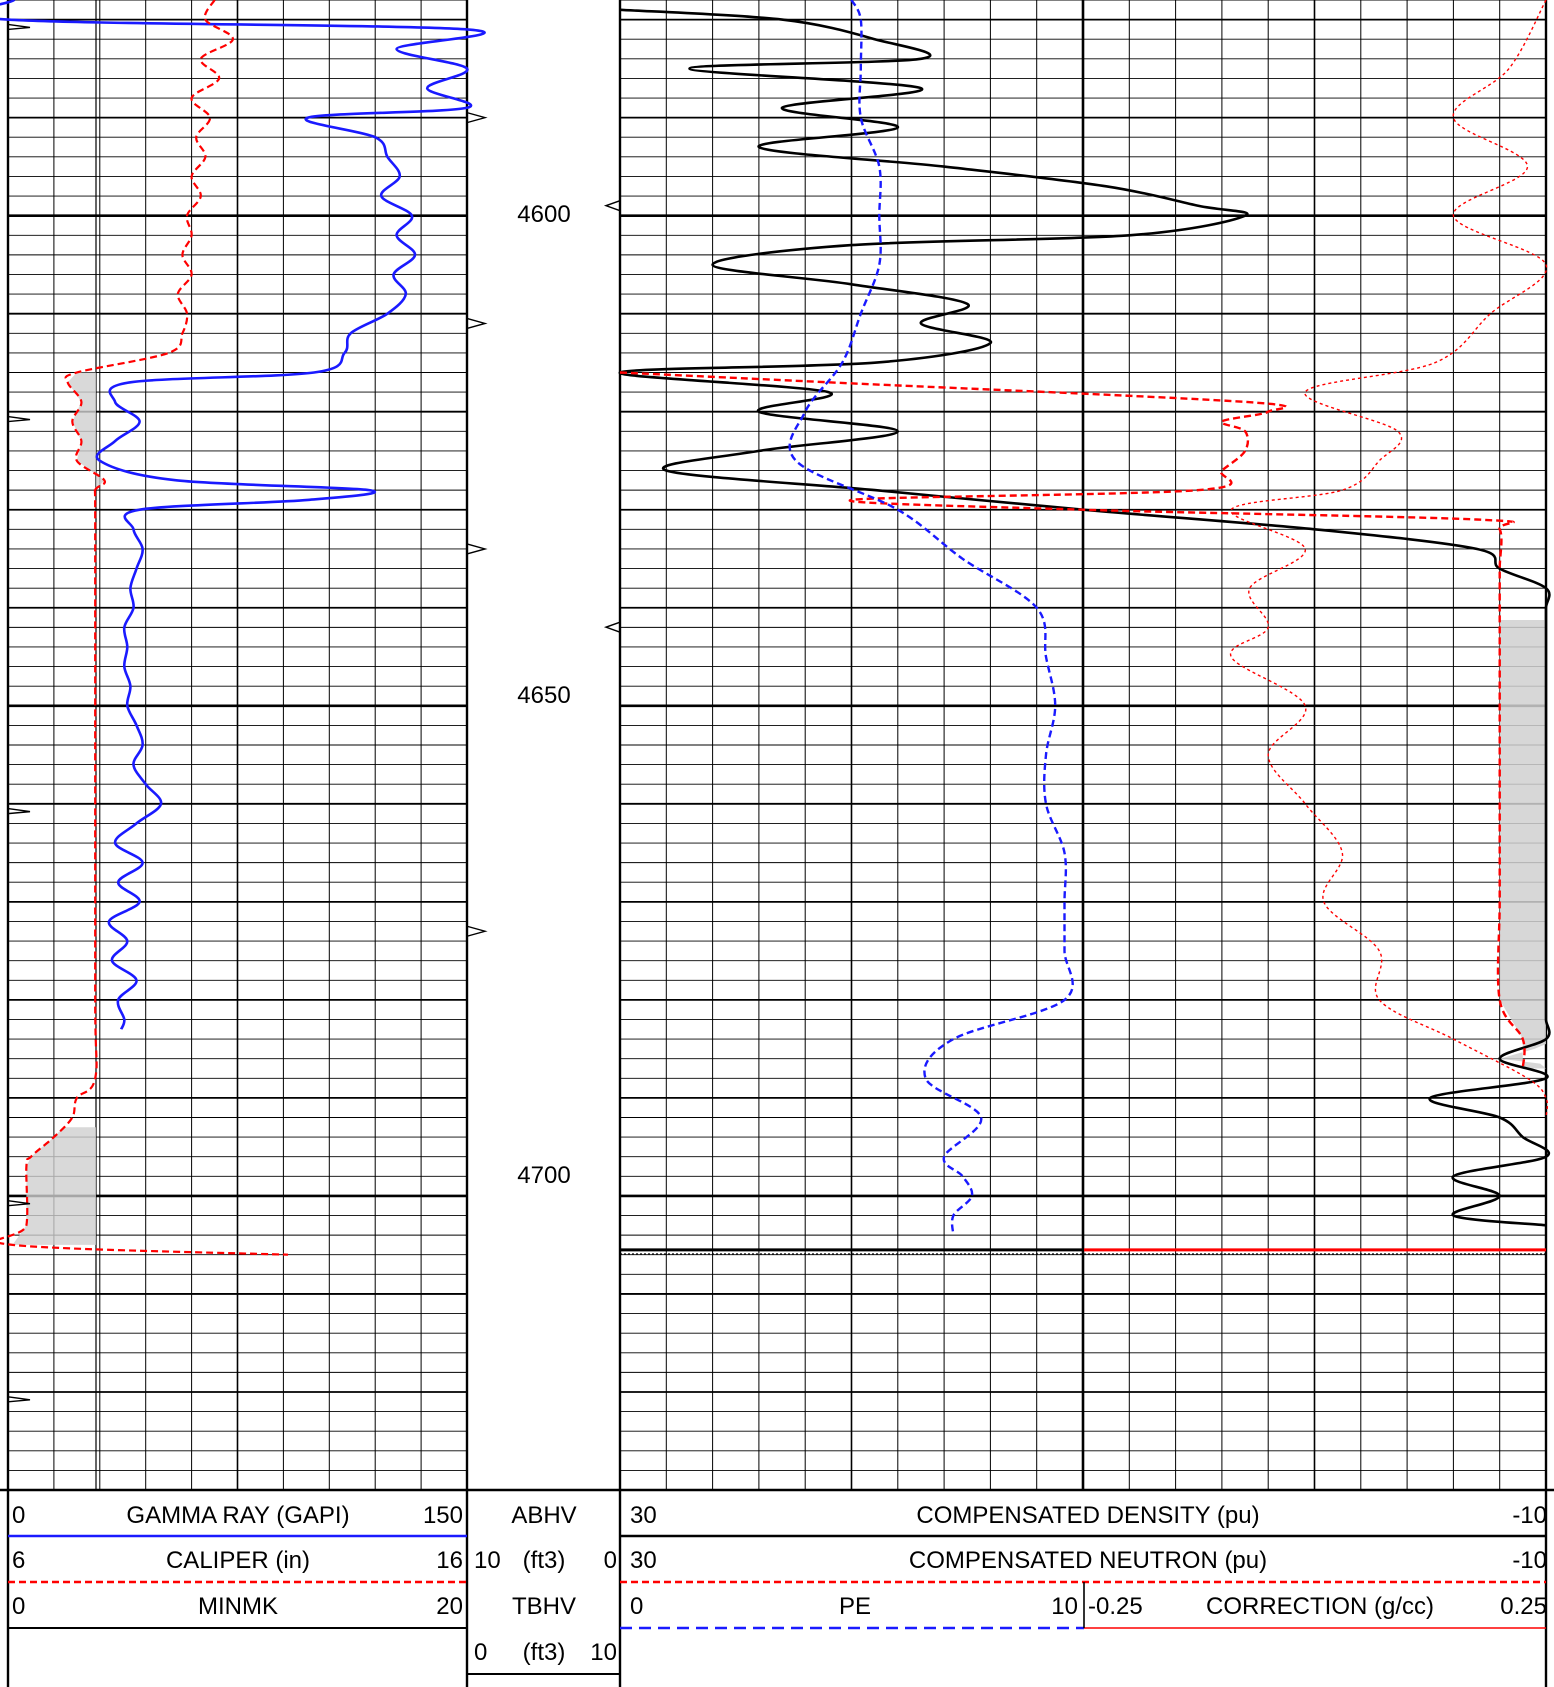  I want to click on density-max: -10, so click(1529, 1515).